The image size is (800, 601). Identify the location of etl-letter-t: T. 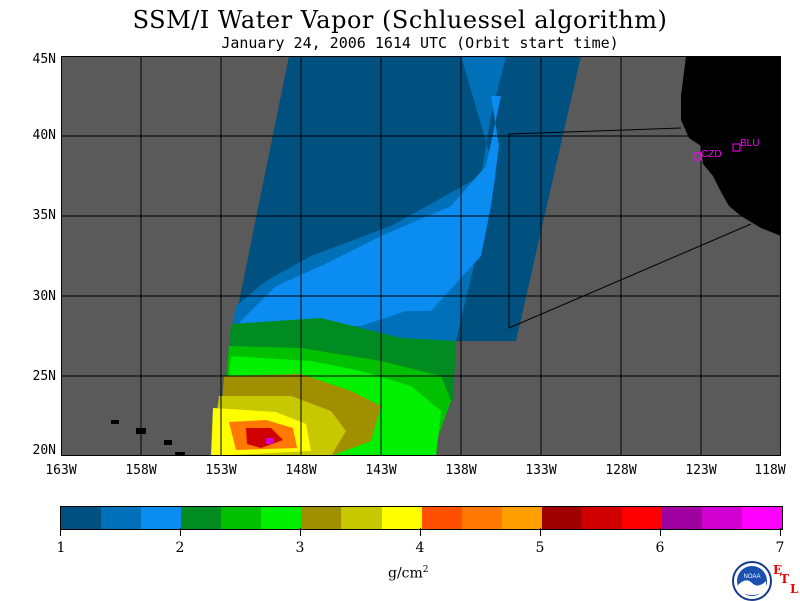
(784, 579).